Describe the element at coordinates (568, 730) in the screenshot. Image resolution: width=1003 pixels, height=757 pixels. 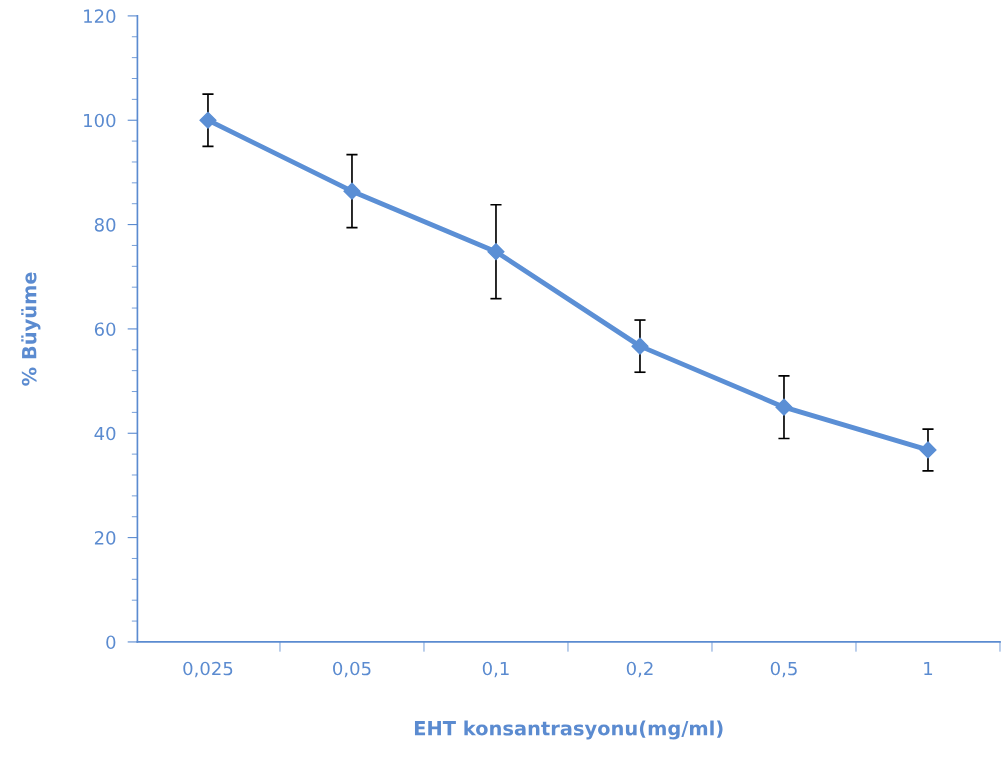
I see `x-axis-title: EHT konsantrasyonu(mg/ml)` at that location.